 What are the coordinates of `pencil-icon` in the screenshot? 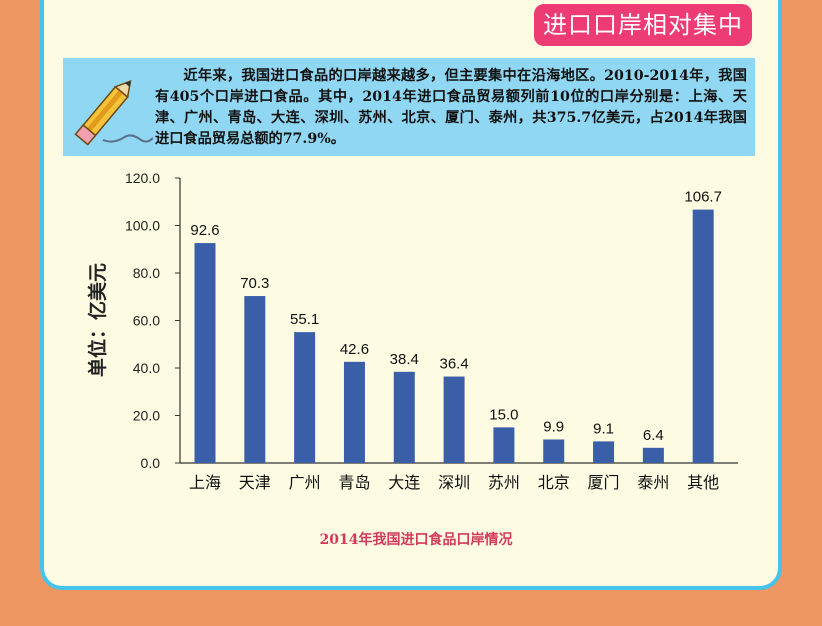 It's located at (113, 113).